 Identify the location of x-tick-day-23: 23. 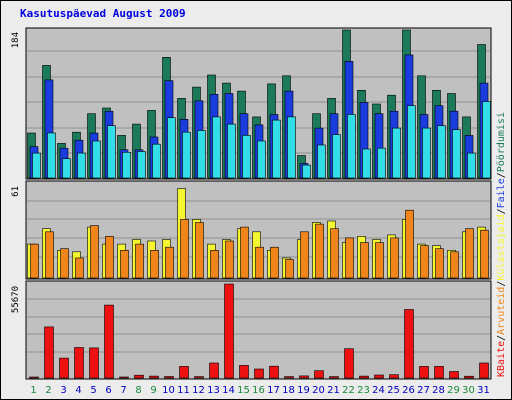
(363, 390).